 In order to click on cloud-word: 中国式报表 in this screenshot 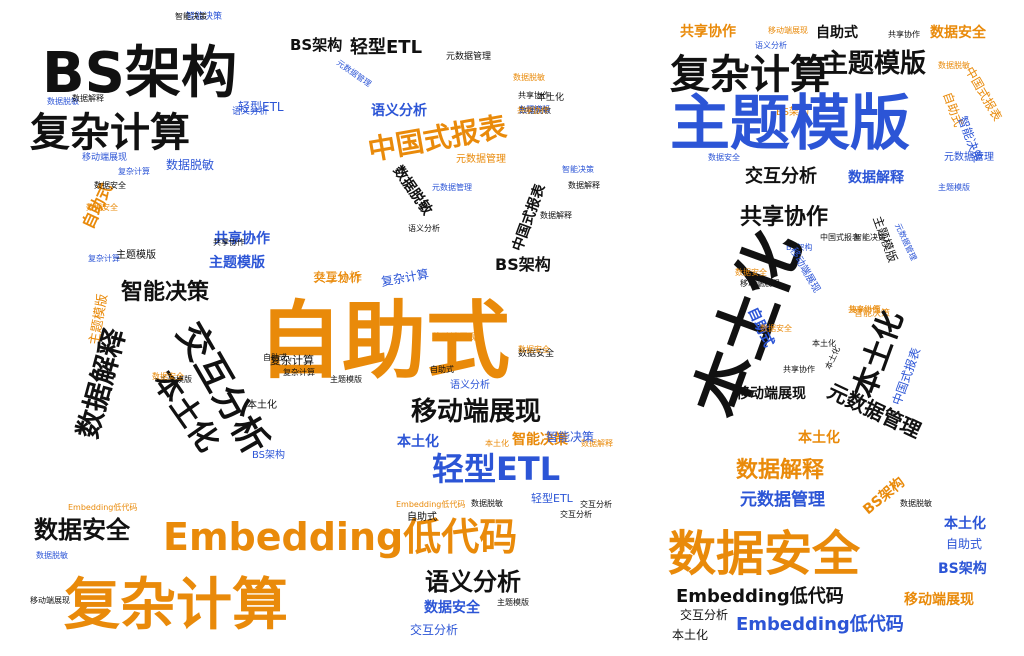, I will do `click(840, 237)`.